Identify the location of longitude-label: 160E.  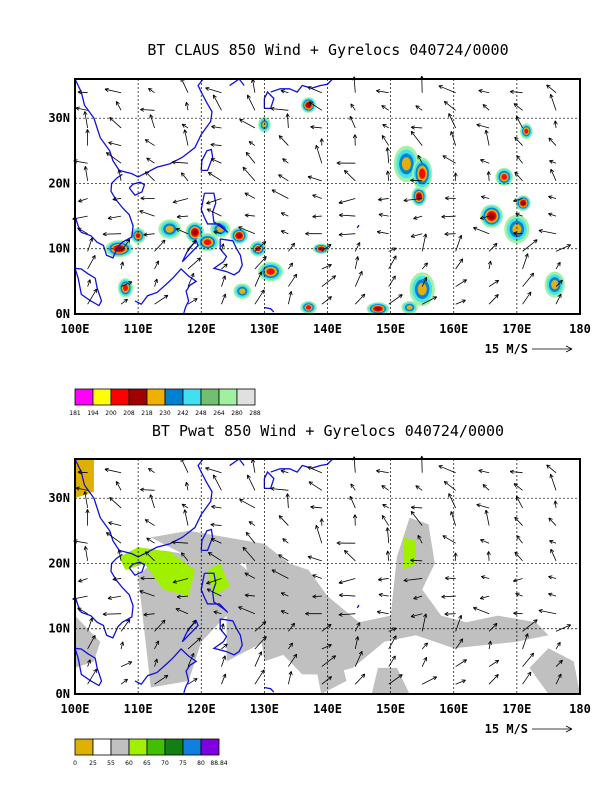
(453, 709).